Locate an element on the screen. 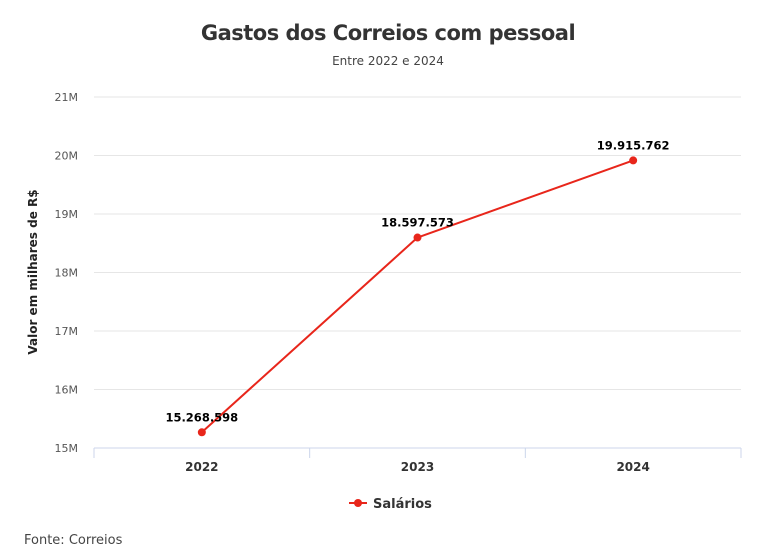  data-label: 15.268.598 is located at coordinates (201, 417).